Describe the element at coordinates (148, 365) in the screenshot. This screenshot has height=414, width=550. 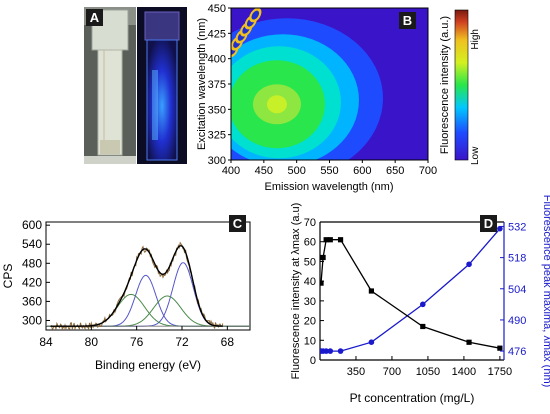
I see `xps-x-label: Binding energy (eV)` at that location.